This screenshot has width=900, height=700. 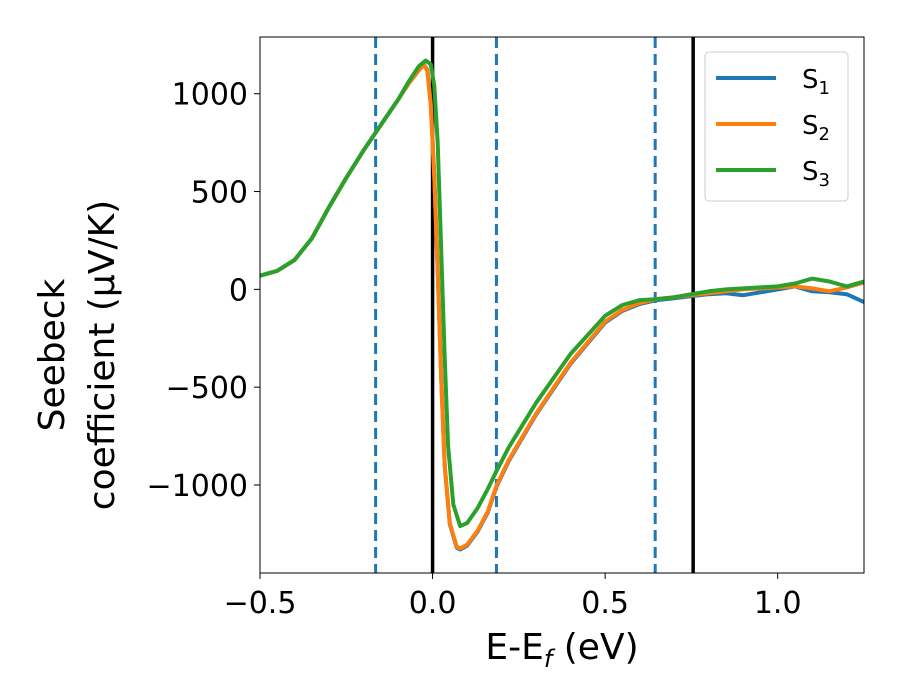 I want to click on x-axis-title: E-Ef (eV), so click(x=561, y=650).